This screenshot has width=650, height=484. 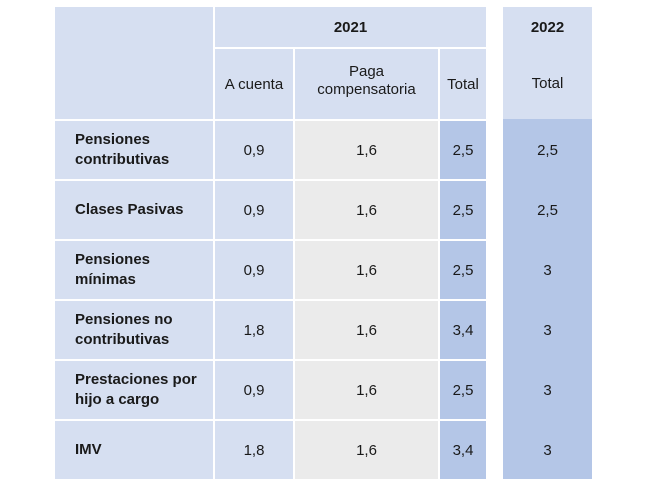 What do you see at coordinates (350, 27) in the screenshot?
I see `year-2021-header: 2021` at bounding box center [350, 27].